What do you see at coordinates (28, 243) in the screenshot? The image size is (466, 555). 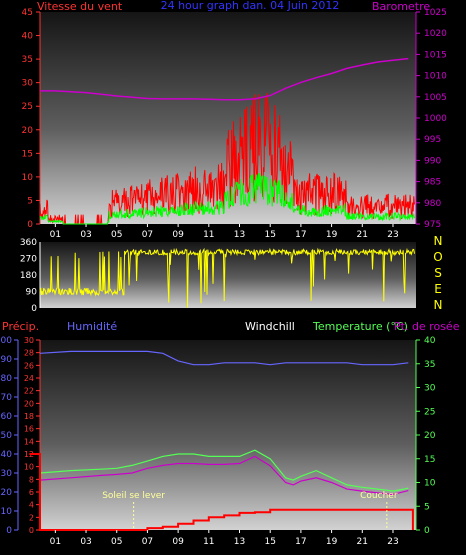 I see `direction-tick-label: 360` at bounding box center [28, 243].